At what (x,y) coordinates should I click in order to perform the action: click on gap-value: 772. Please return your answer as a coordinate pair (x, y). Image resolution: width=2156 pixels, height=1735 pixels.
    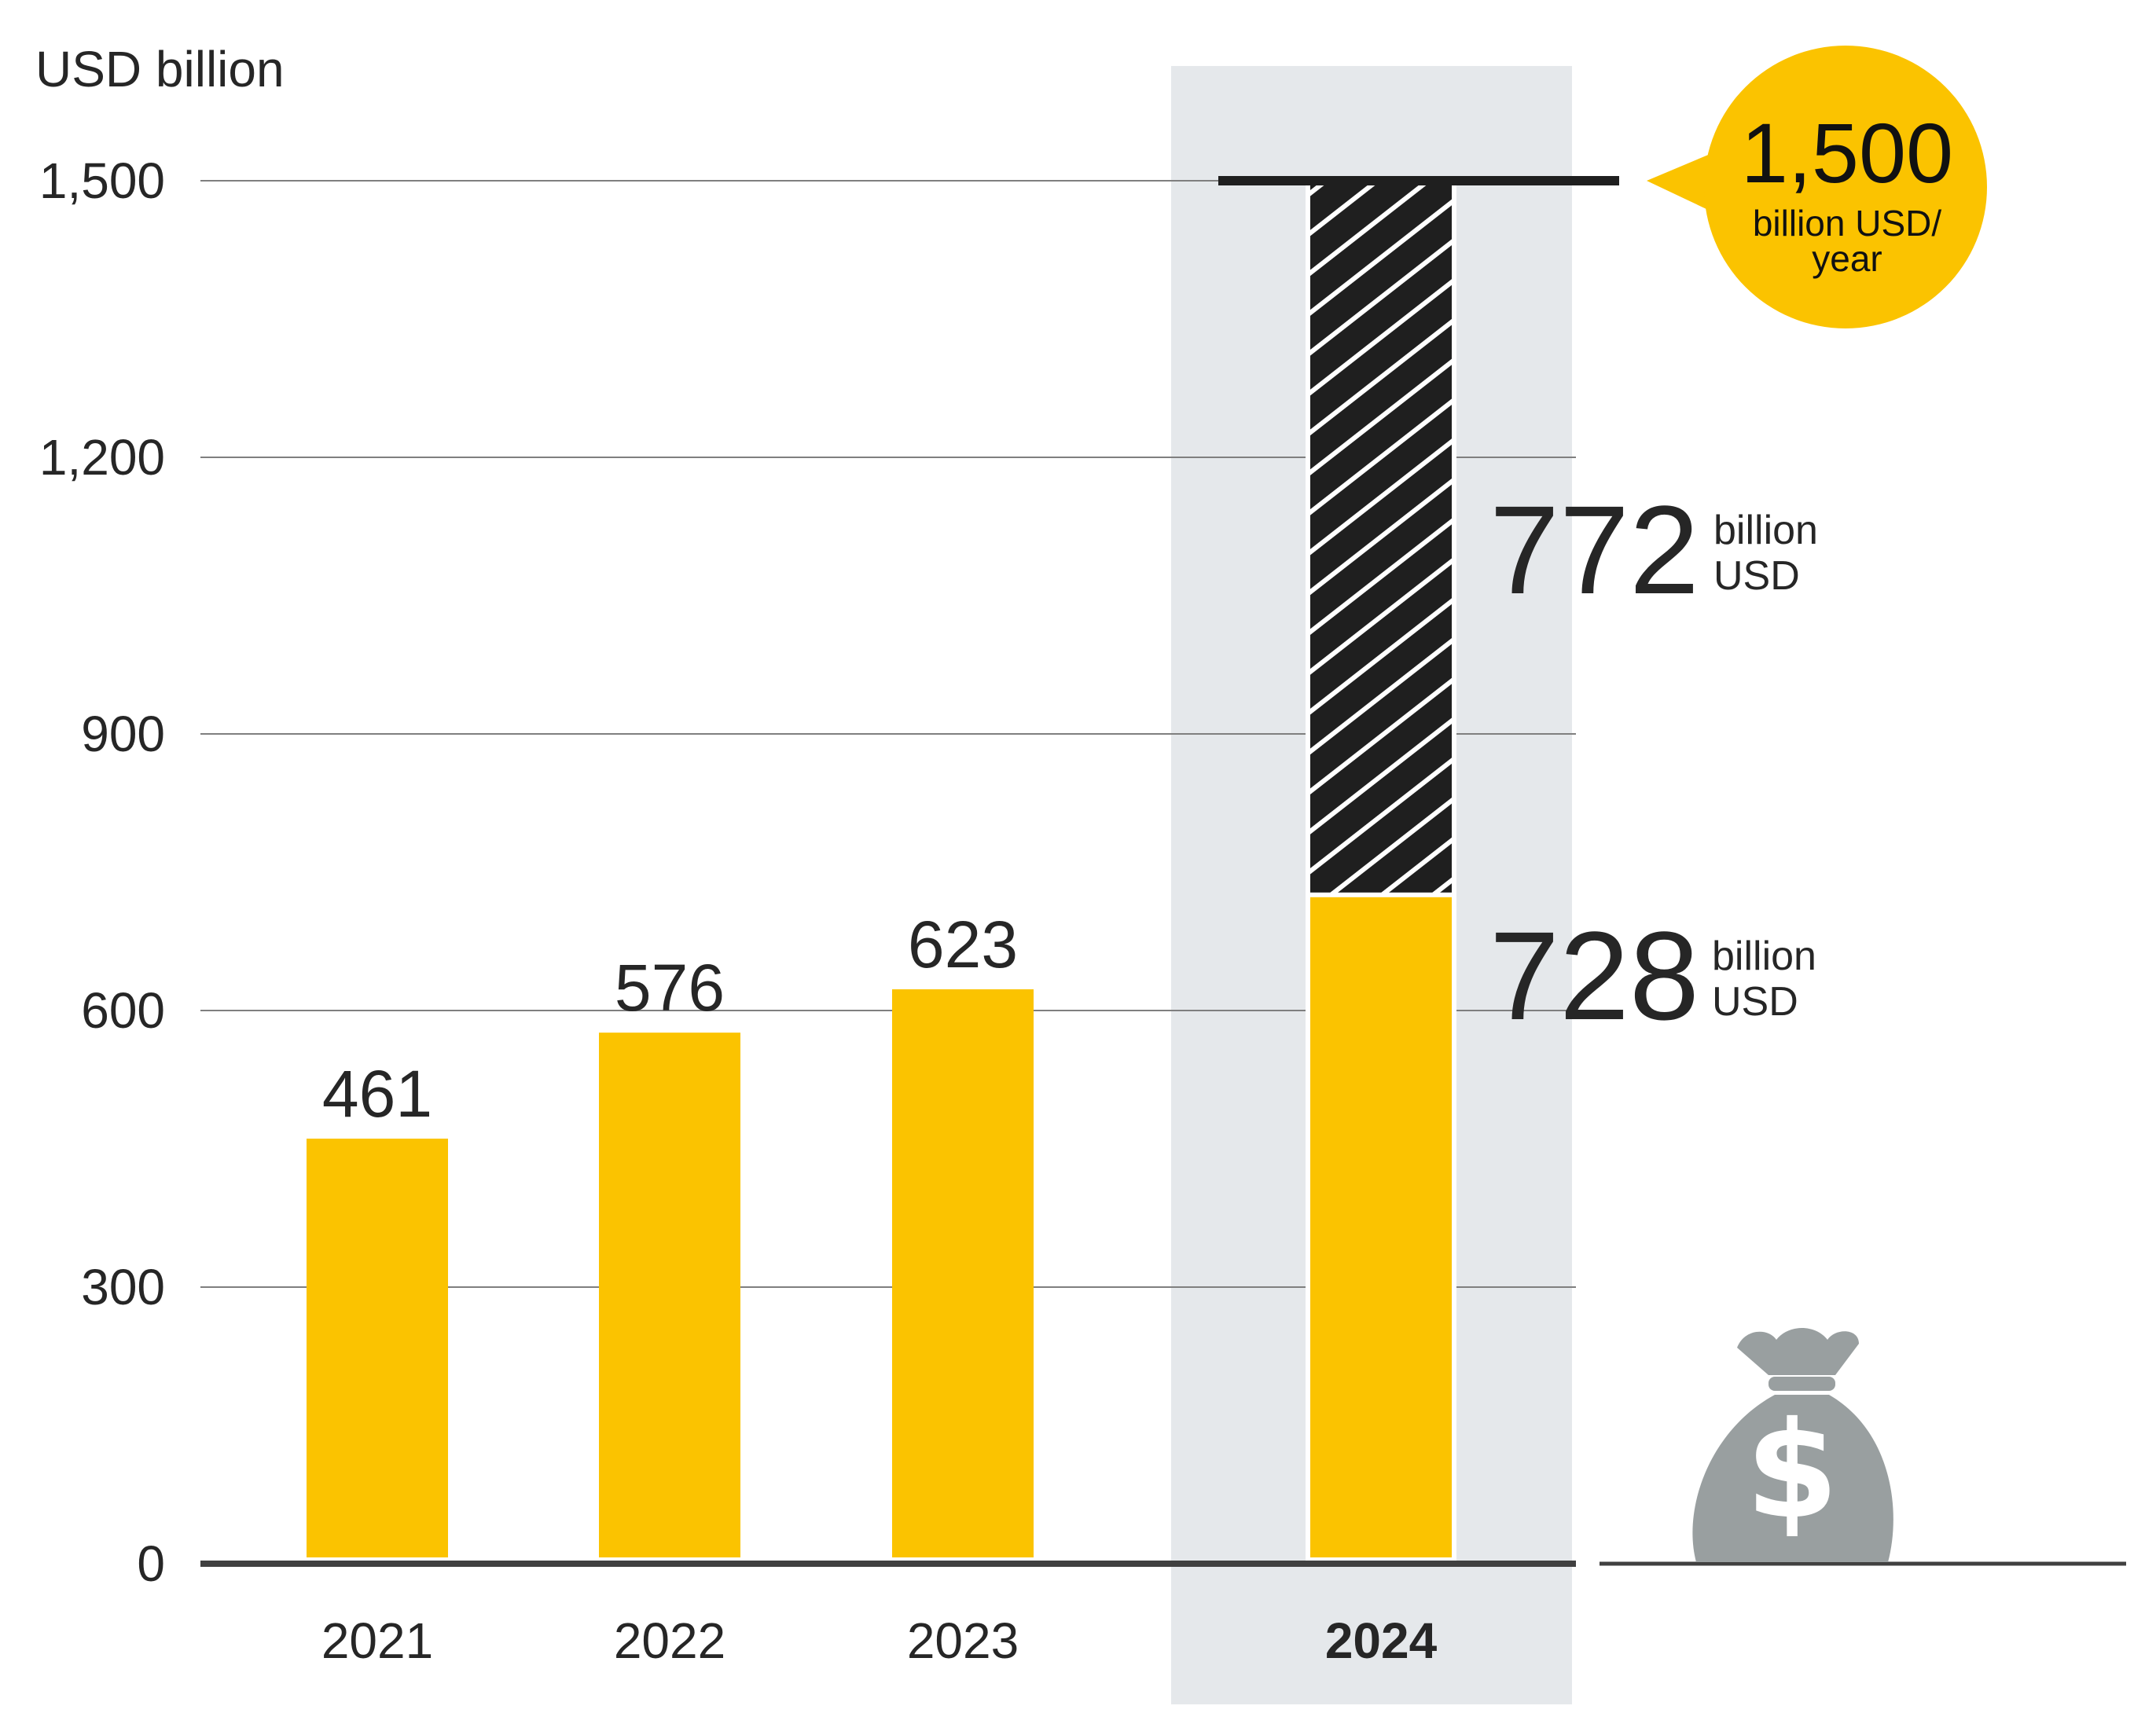
    Looking at the image, I should click on (1594, 549).